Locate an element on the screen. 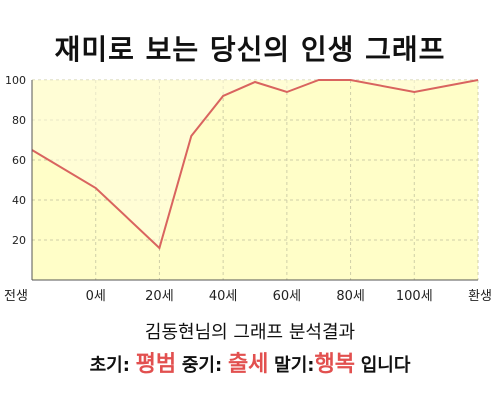 This screenshot has height=400, width=500. x-tick-label: 환생 is located at coordinates (480, 296).